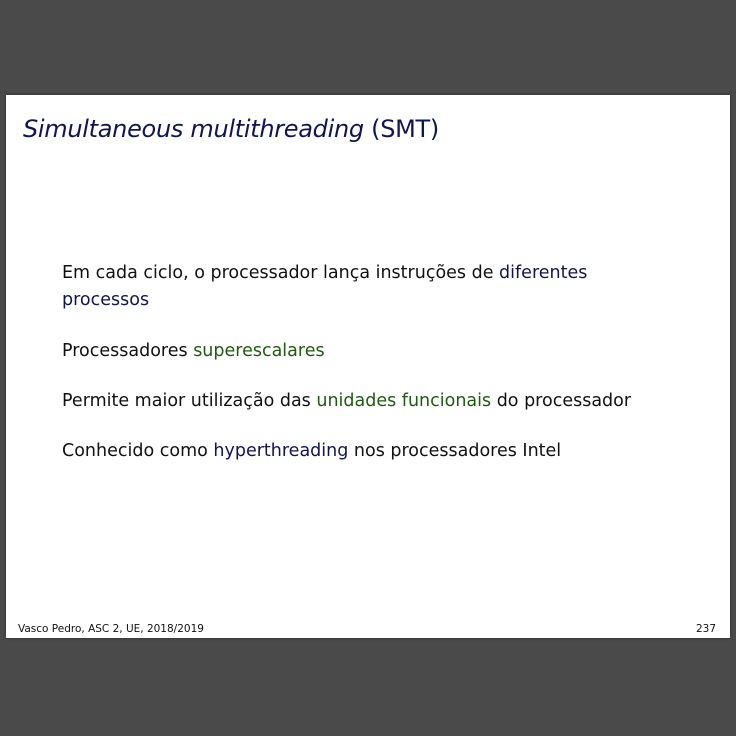 This screenshot has height=736, width=736. I want to click on slide-title-rest: (SMT), so click(401, 129).